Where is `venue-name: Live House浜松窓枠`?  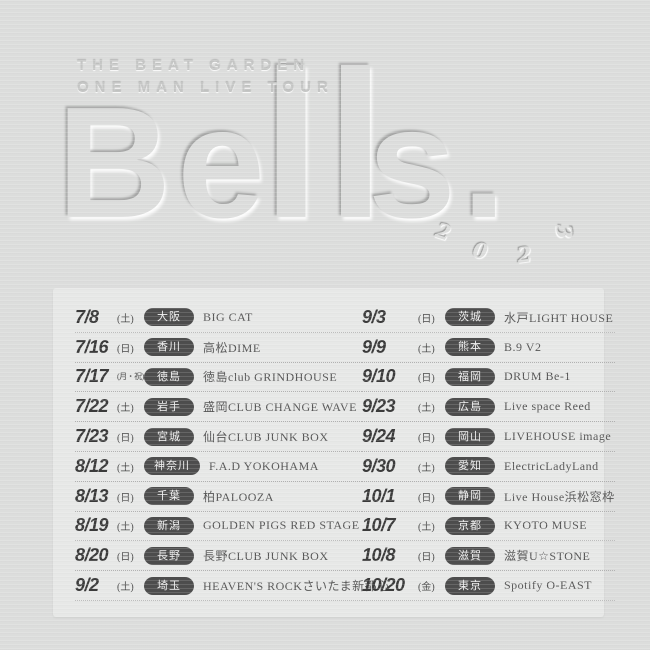
venue-name: Live House浜松窓枠 is located at coordinates (559, 496).